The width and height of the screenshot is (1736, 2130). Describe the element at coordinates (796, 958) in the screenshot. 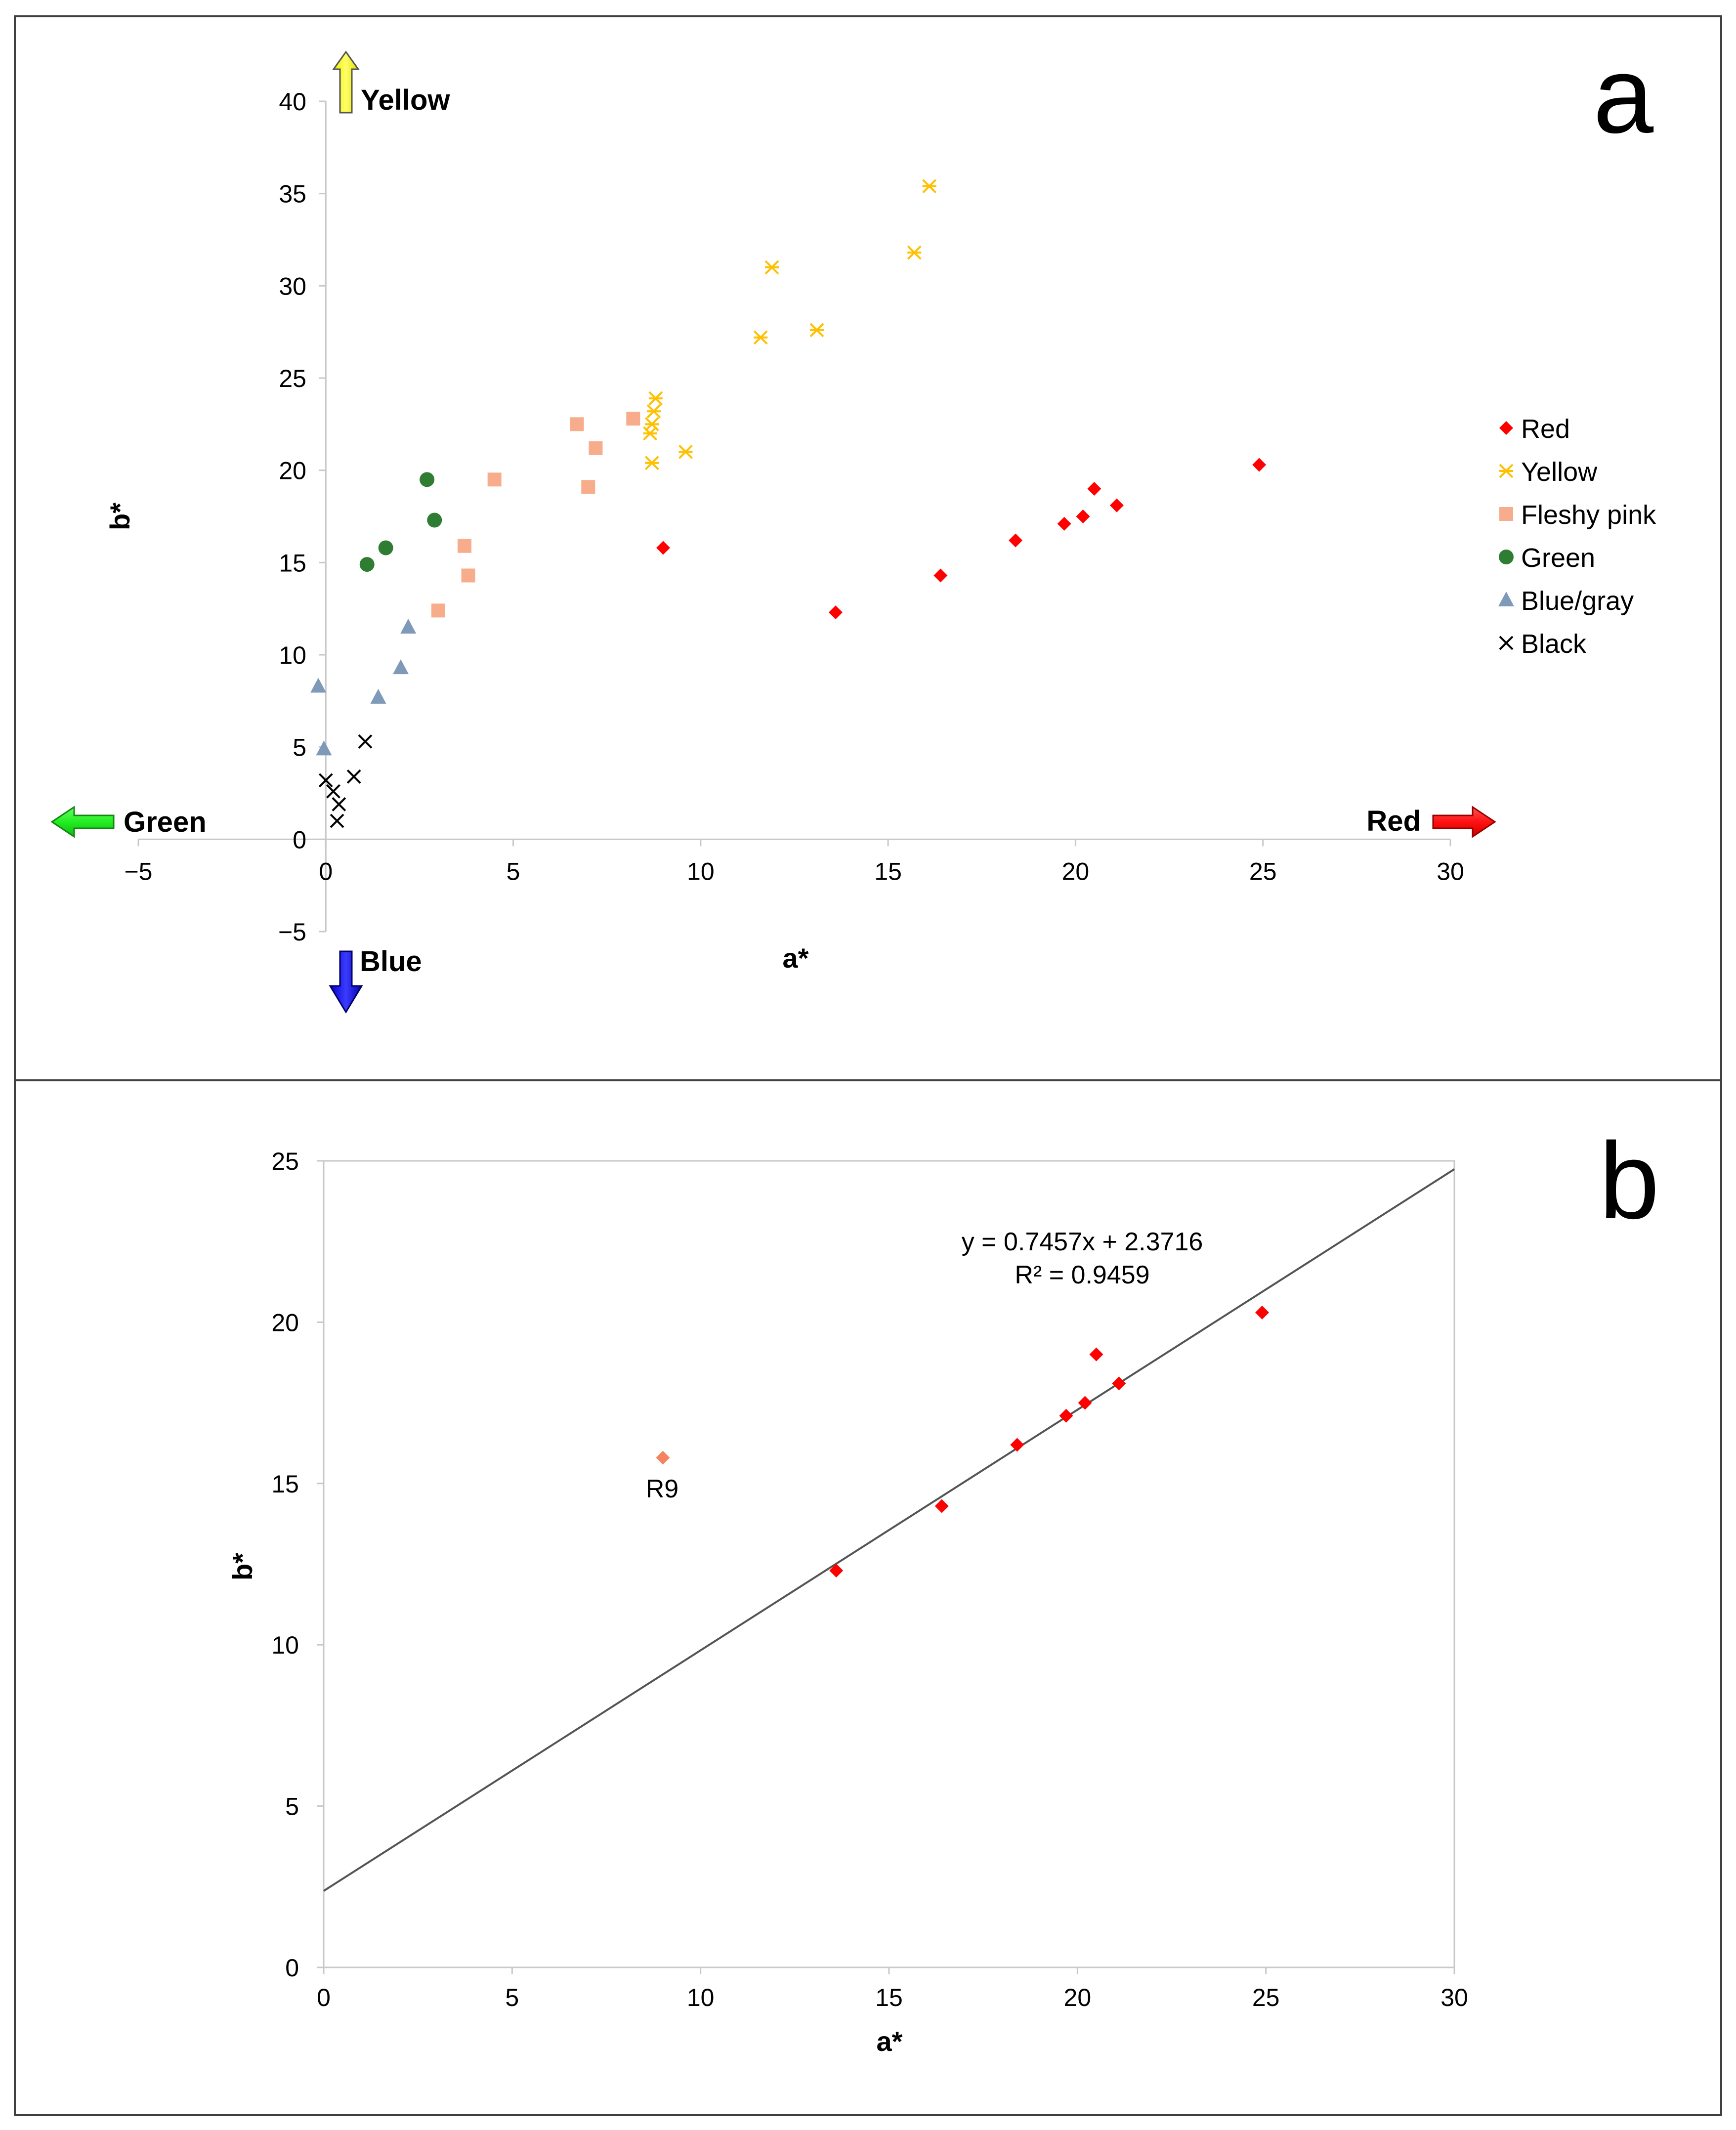

I see `x-axis-label-a: a*` at that location.